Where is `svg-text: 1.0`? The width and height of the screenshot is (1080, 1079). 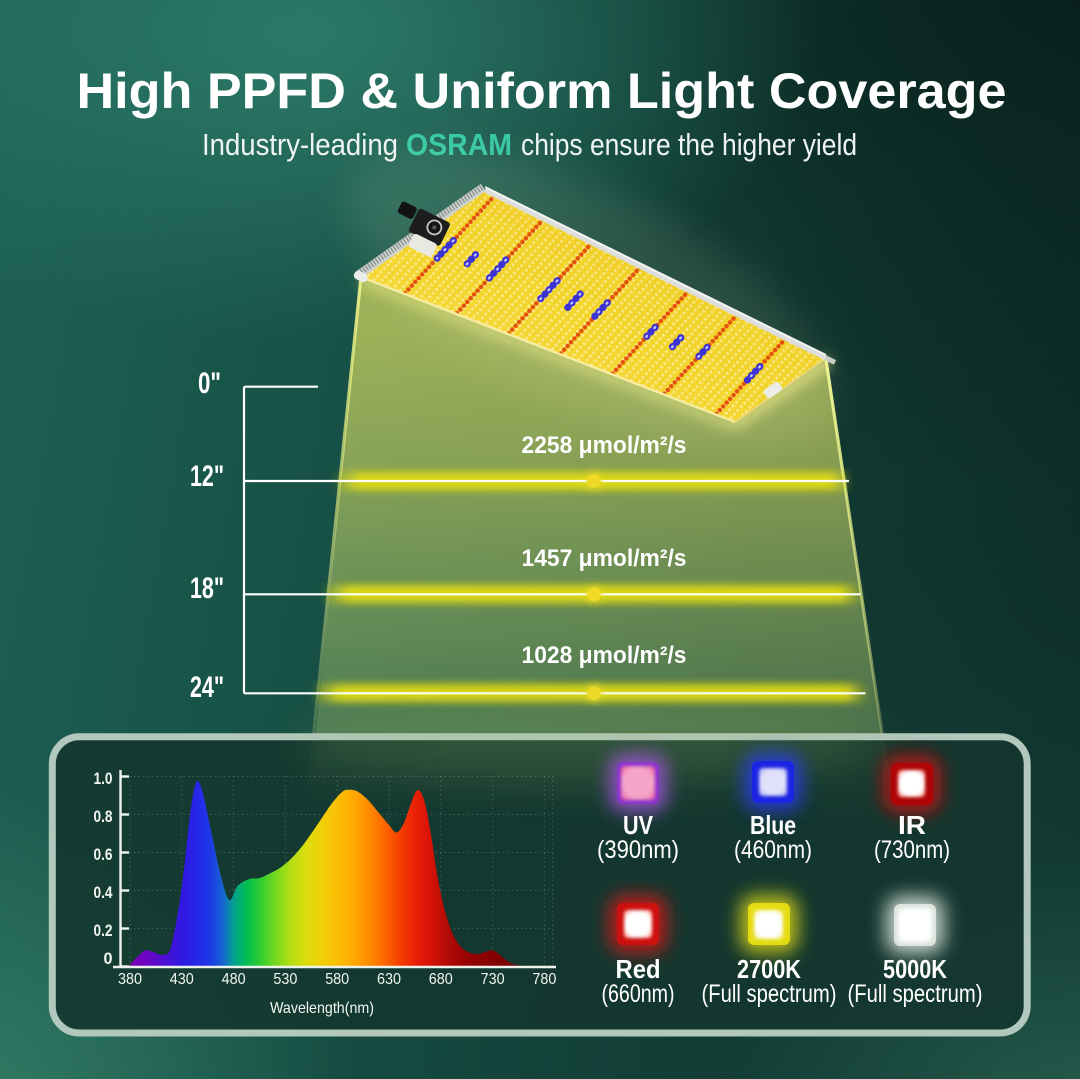 svg-text: 1.0 is located at coordinates (103, 778).